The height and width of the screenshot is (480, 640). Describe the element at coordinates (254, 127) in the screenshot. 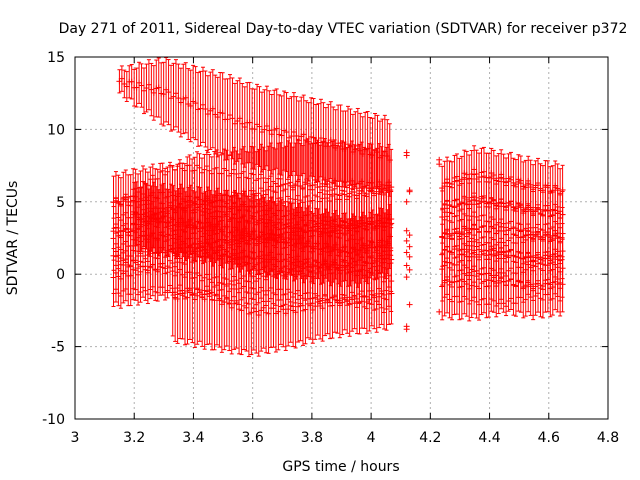

I see `series-sat1` at that location.